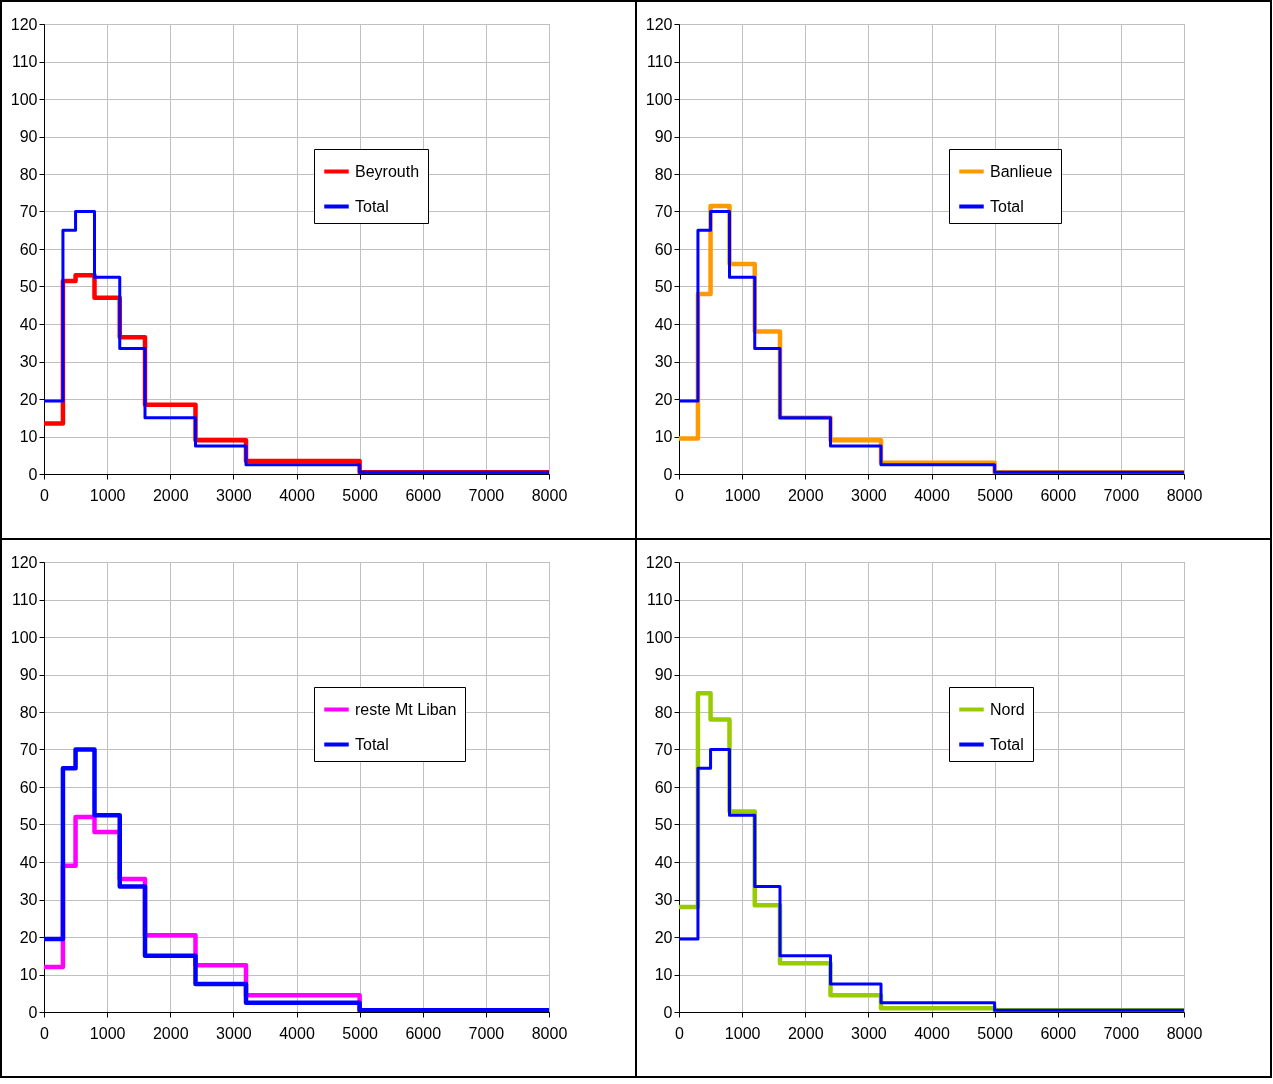 This screenshot has width=1273, height=1084. What do you see at coordinates (1021, 171) in the screenshot?
I see `legend-label: Banlieue` at bounding box center [1021, 171].